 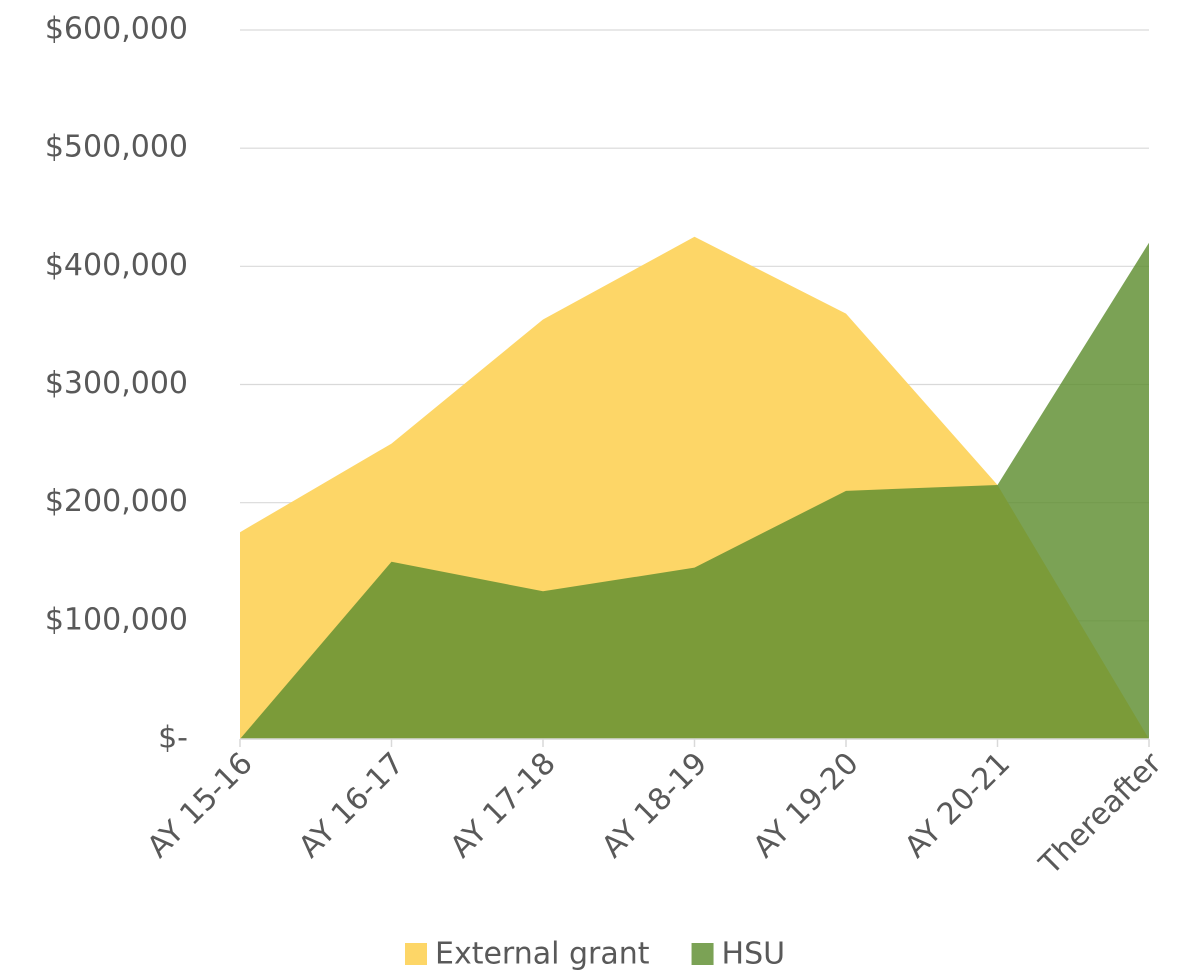 What do you see at coordinates (1100, 813) in the screenshot?
I see `x-tick-label: Thereafter` at bounding box center [1100, 813].